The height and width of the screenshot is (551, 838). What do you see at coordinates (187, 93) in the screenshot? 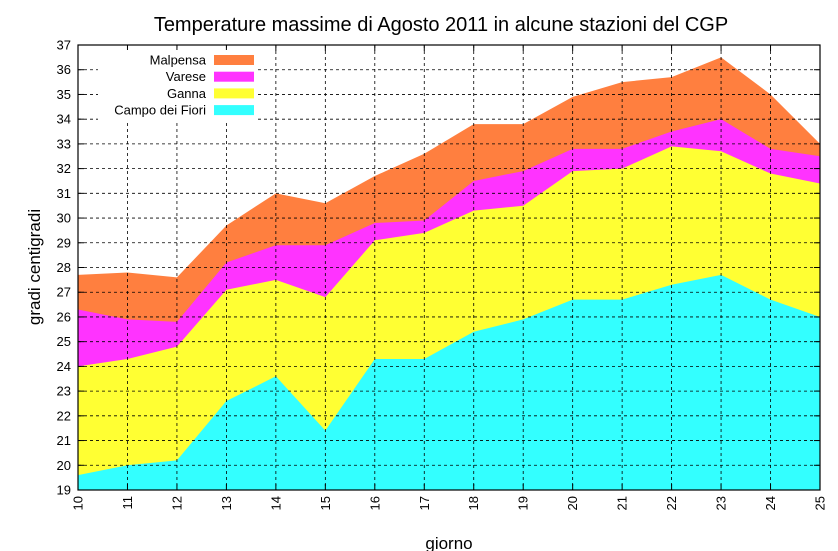
I see `legend-label-ganna: Ganna` at bounding box center [187, 93].